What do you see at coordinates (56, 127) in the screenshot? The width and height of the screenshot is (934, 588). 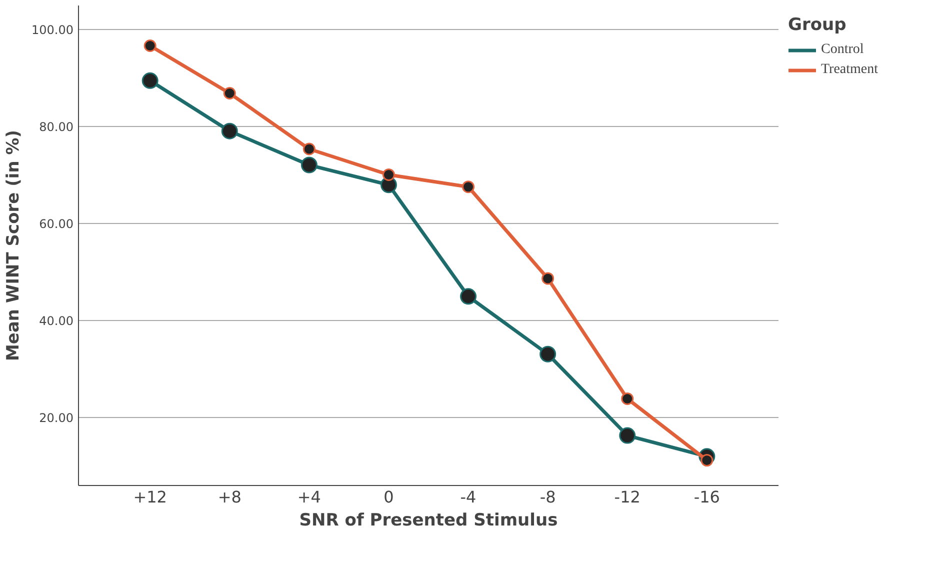 I see `y-tick-label: 80.00` at bounding box center [56, 127].